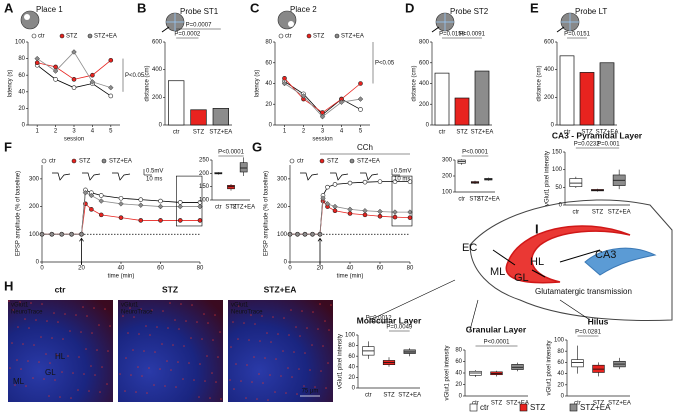  Describe the element at coordinates (74, 132) in the screenshot. I see `x-tick-label: 3` at that location.